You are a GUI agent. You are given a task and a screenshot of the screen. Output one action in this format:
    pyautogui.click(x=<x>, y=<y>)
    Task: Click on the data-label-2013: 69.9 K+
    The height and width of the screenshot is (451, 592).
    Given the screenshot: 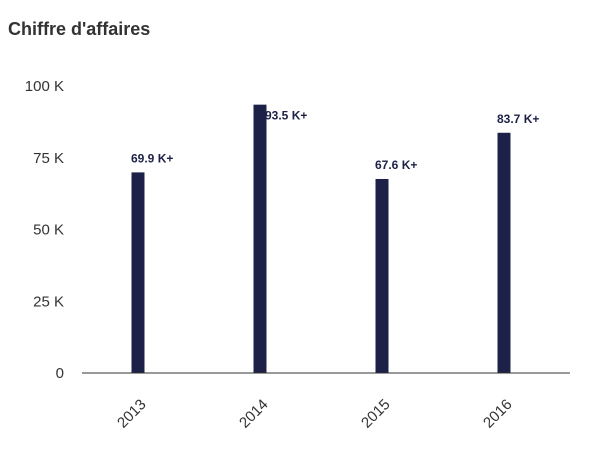 What is the action you would take?
    pyautogui.click(x=152, y=158)
    